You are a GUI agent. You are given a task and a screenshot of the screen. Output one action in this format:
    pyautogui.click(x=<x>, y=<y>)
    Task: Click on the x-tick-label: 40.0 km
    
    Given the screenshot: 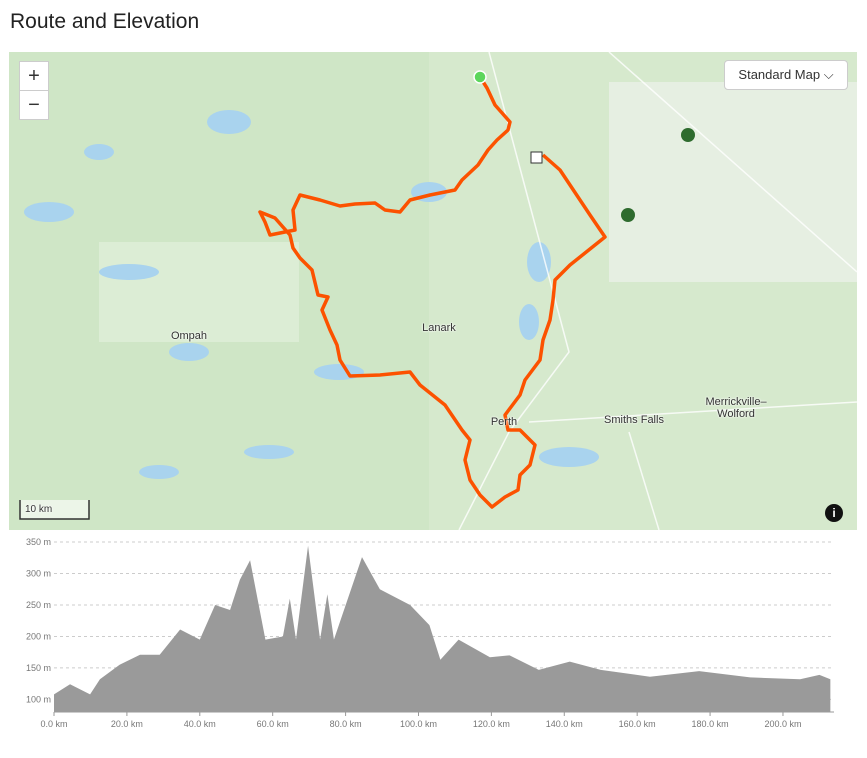 What is the action you would take?
    pyautogui.click(x=200, y=724)
    